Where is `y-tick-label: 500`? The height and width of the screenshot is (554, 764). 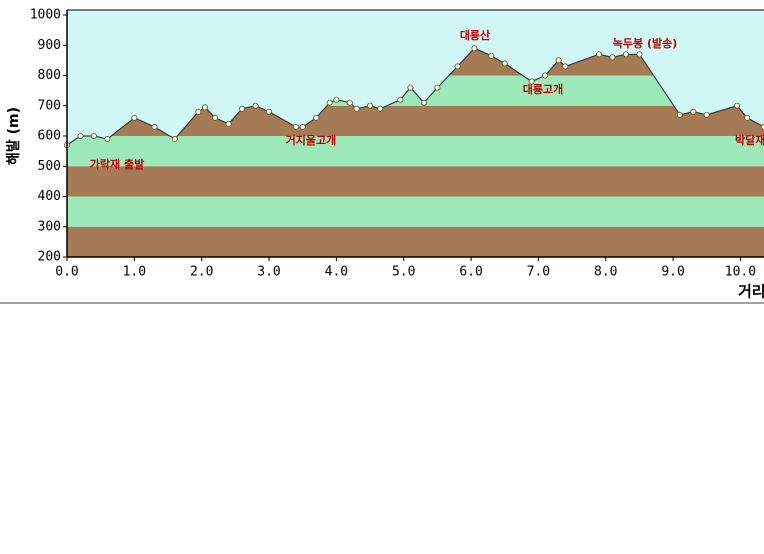
y-tick-label: 500 is located at coordinates (49, 166).